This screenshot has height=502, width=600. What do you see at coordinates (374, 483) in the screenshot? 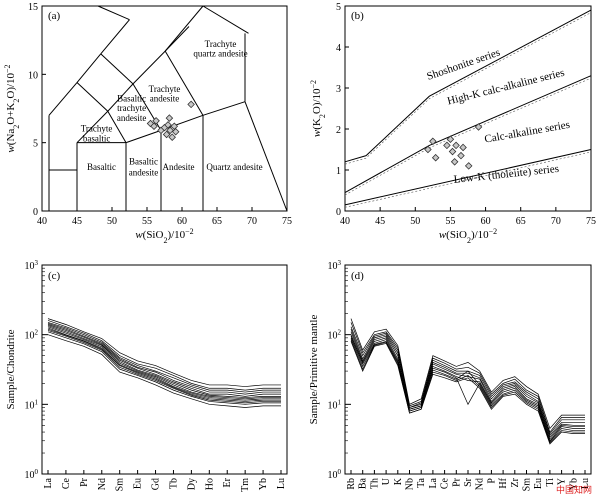
I see `x-tick-label: Th` at bounding box center [374, 483].